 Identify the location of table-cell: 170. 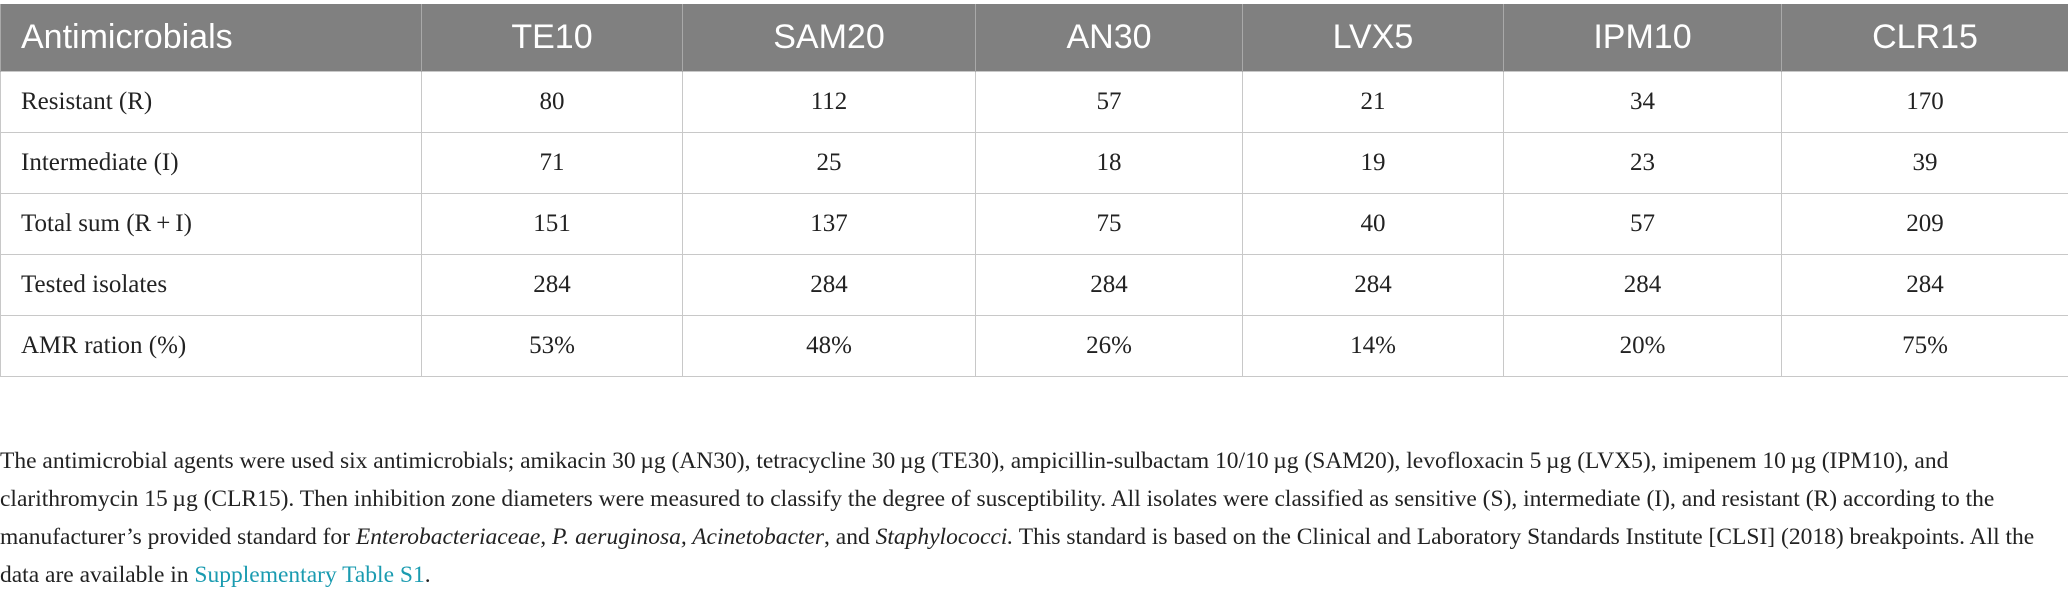
(1924, 102).